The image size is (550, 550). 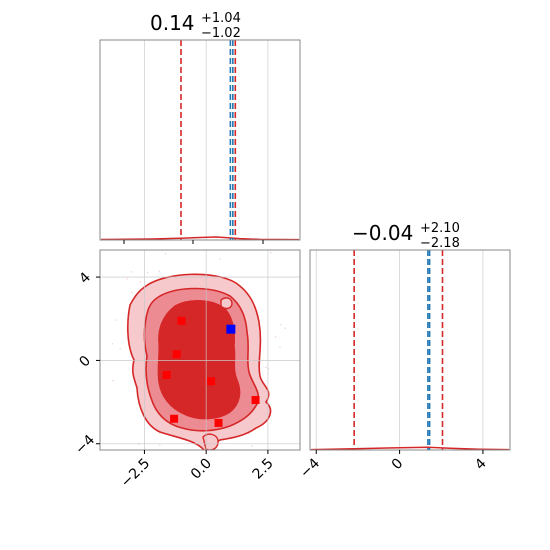 What do you see at coordinates (398, 465) in the screenshot?
I see `x-tick-label: 0` at bounding box center [398, 465].